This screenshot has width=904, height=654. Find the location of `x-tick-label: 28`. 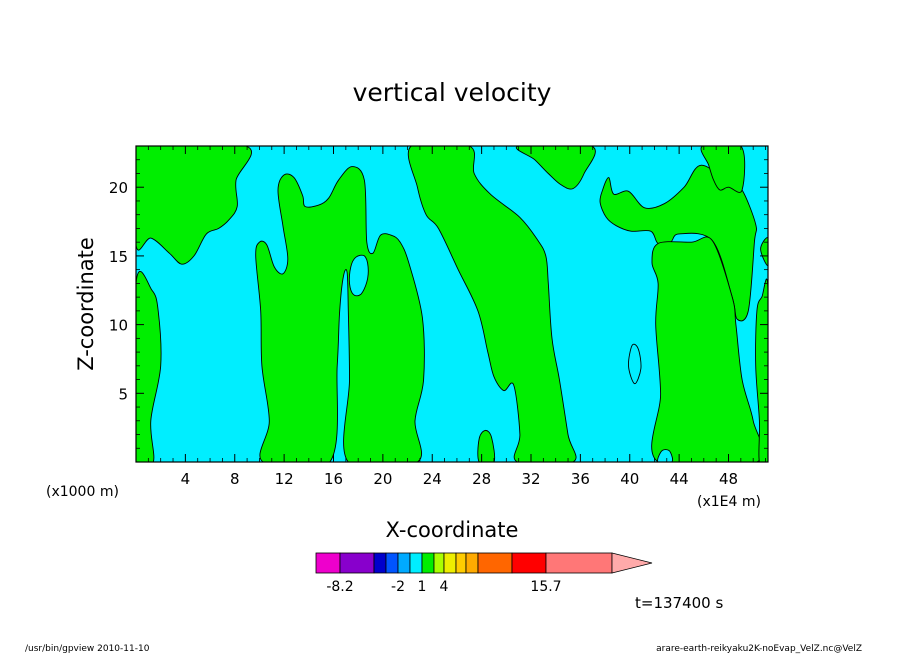

x-tick-label: 28 is located at coordinates (481, 479).